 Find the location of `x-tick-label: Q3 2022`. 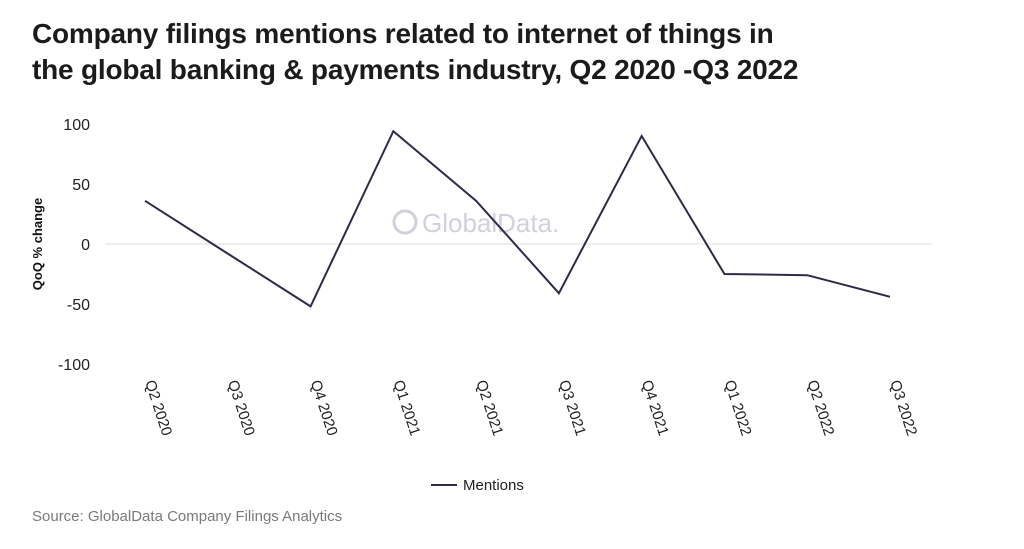

x-tick-label: Q3 2022 is located at coordinates (903, 408).